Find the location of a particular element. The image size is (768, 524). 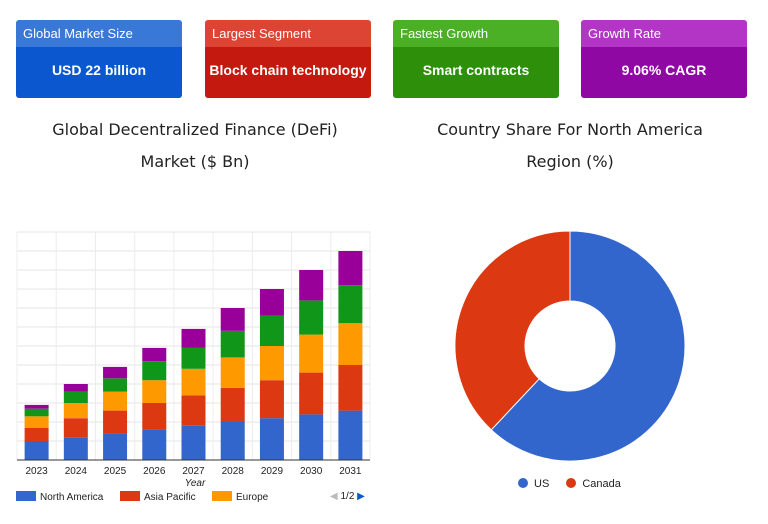

legend-label: North America is located at coordinates (72, 497).